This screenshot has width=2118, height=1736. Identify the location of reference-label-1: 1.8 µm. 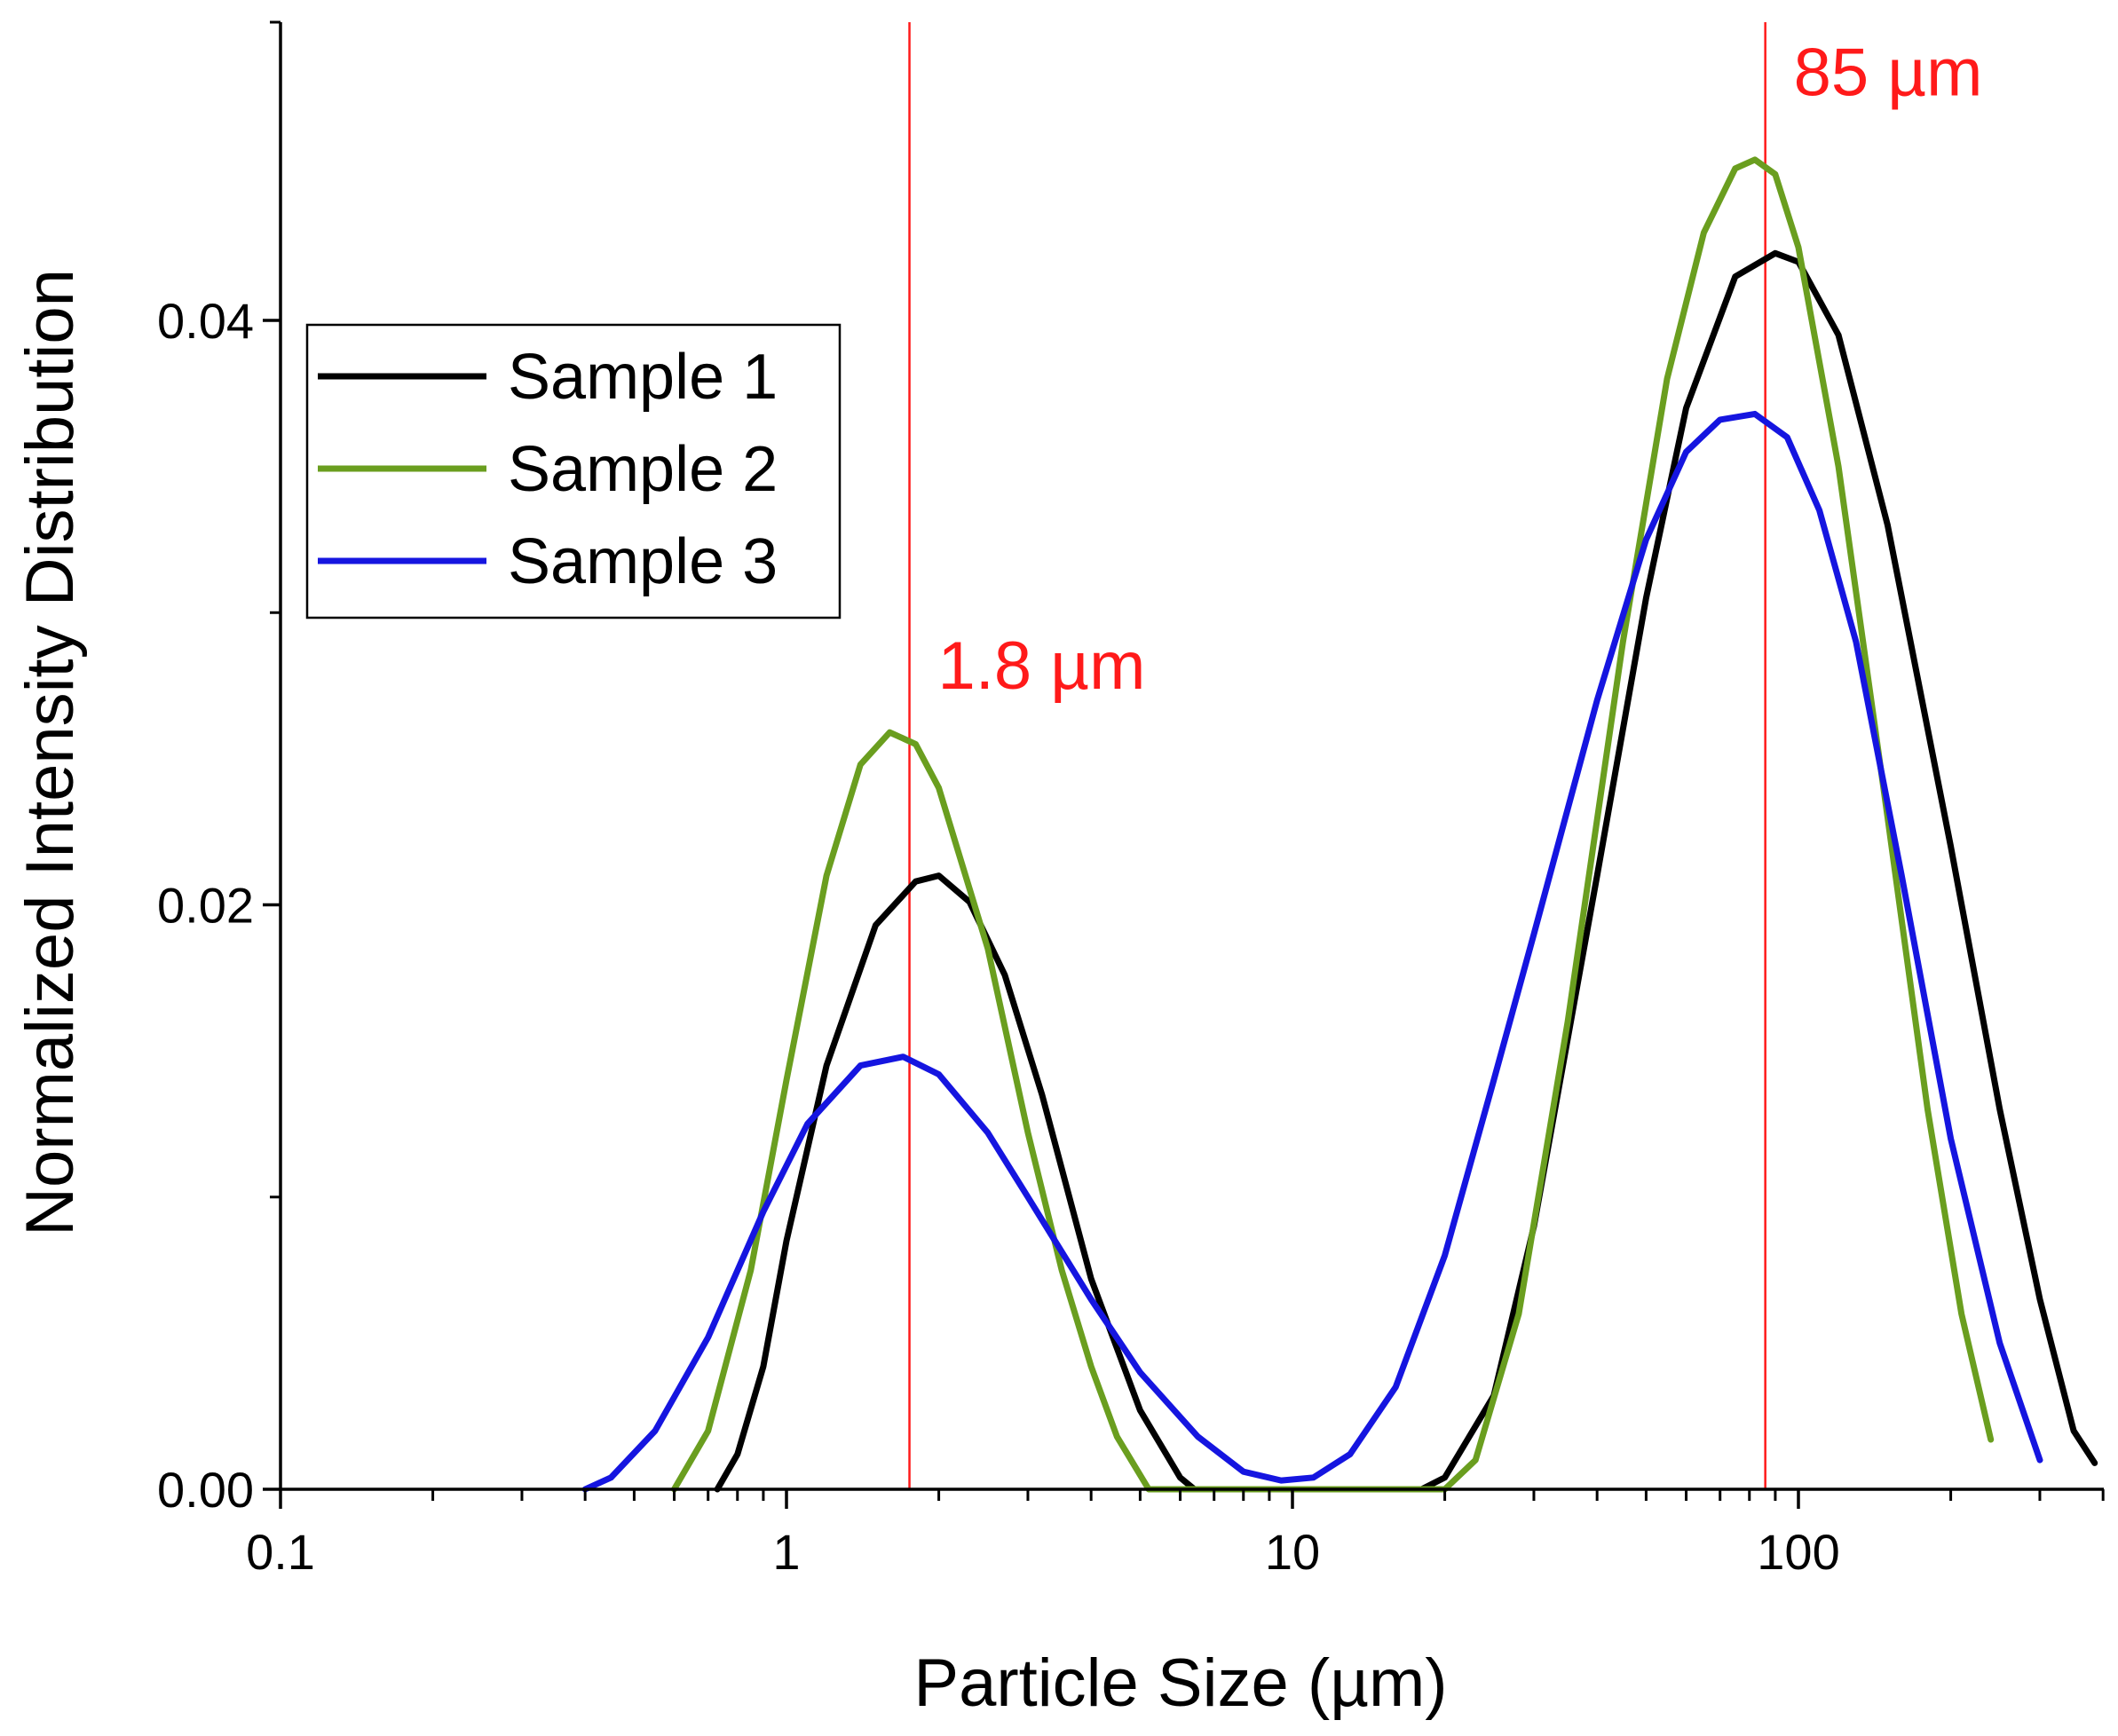
(1042, 666).